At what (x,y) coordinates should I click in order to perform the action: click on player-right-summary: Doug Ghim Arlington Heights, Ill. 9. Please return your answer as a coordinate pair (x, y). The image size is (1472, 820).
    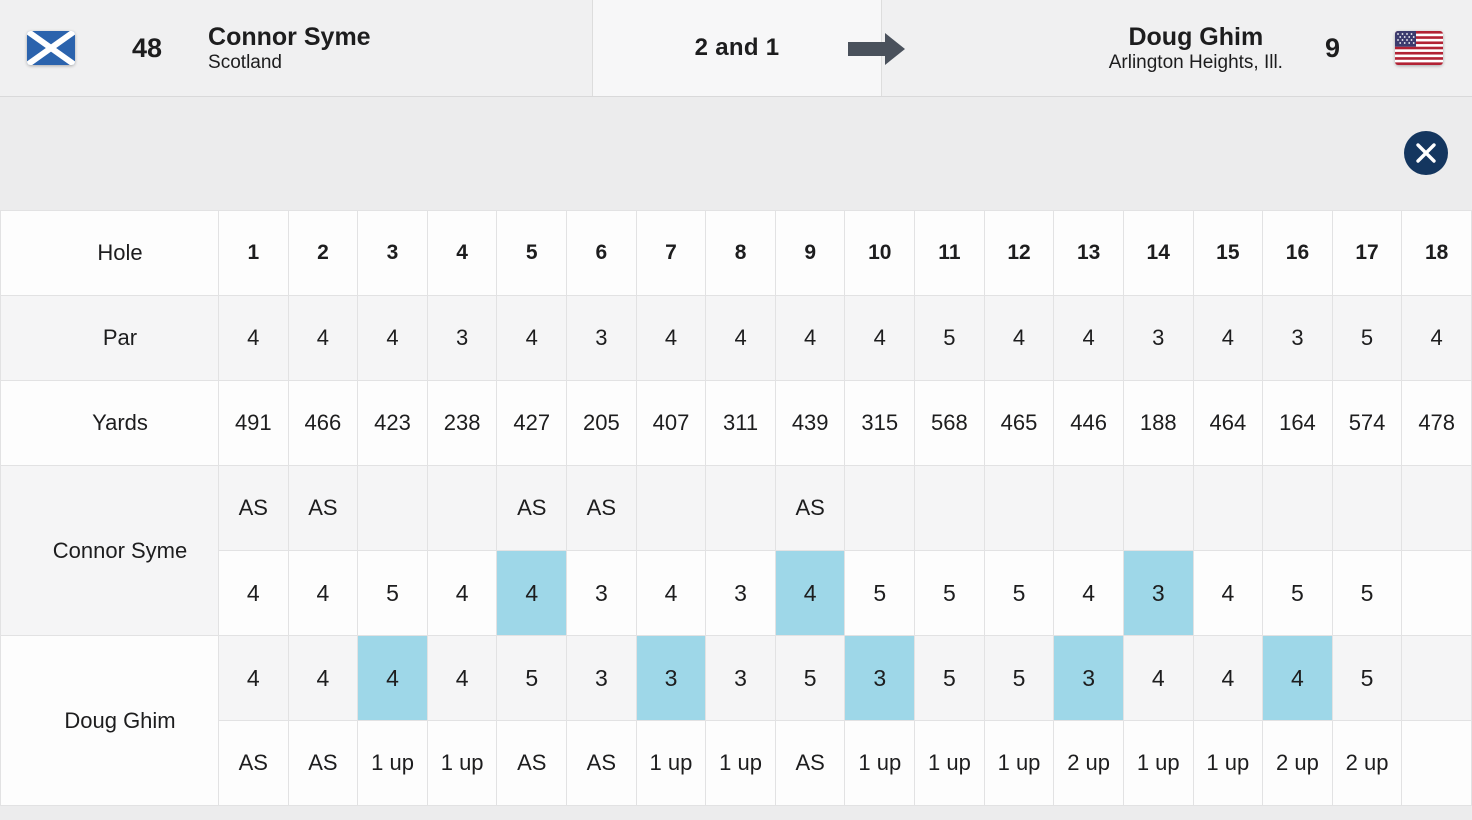
    Looking at the image, I should click on (1177, 48).